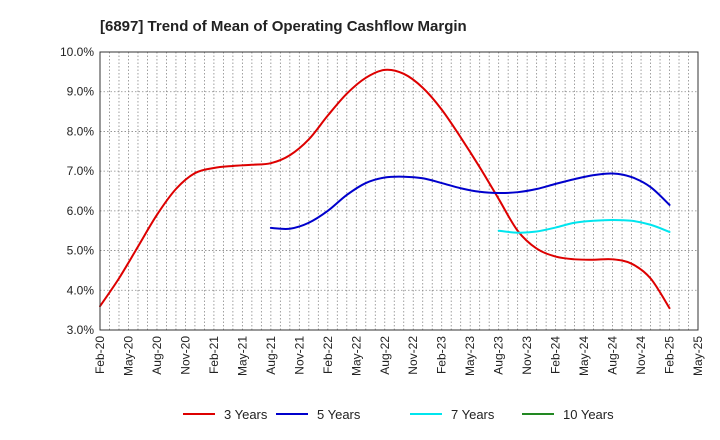 Image resolution: width=720 pixels, height=440 pixels. What do you see at coordinates (698, 356) in the screenshot?
I see `x-tick-label: May-25` at bounding box center [698, 356].